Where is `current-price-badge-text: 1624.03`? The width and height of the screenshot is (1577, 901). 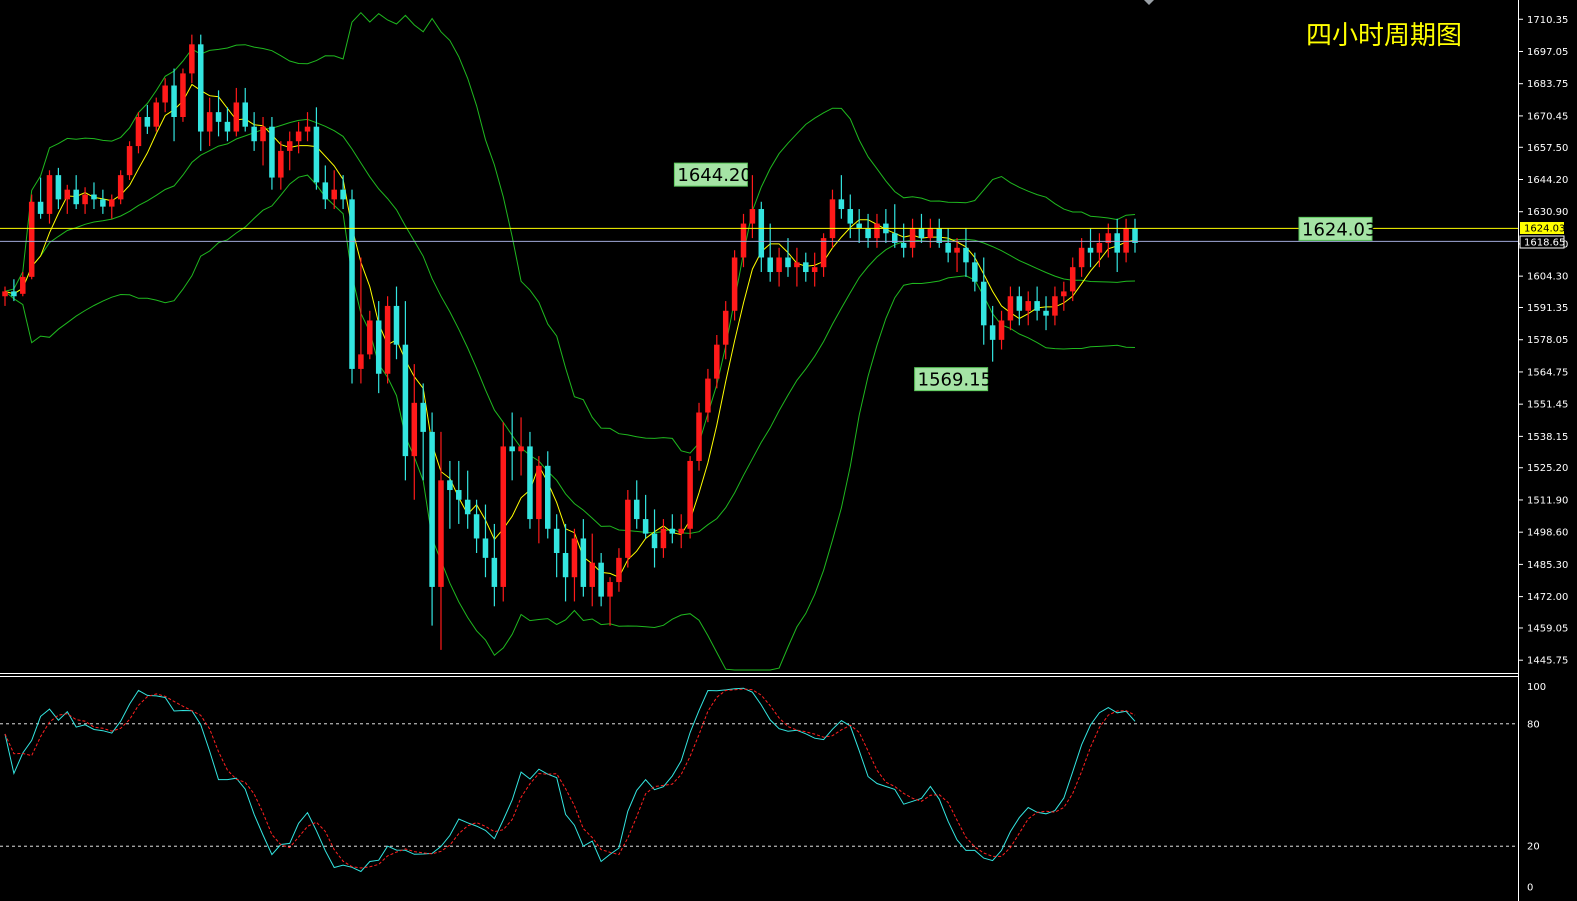 current-price-badge-text: 1624.03 is located at coordinates (1544, 229).